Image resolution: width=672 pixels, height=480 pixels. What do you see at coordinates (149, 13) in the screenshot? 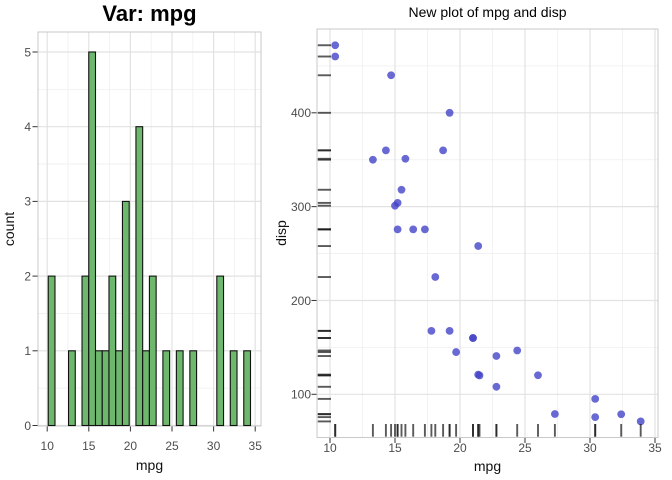
I see `histogram-title: Var: mpg` at bounding box center [149, 13].